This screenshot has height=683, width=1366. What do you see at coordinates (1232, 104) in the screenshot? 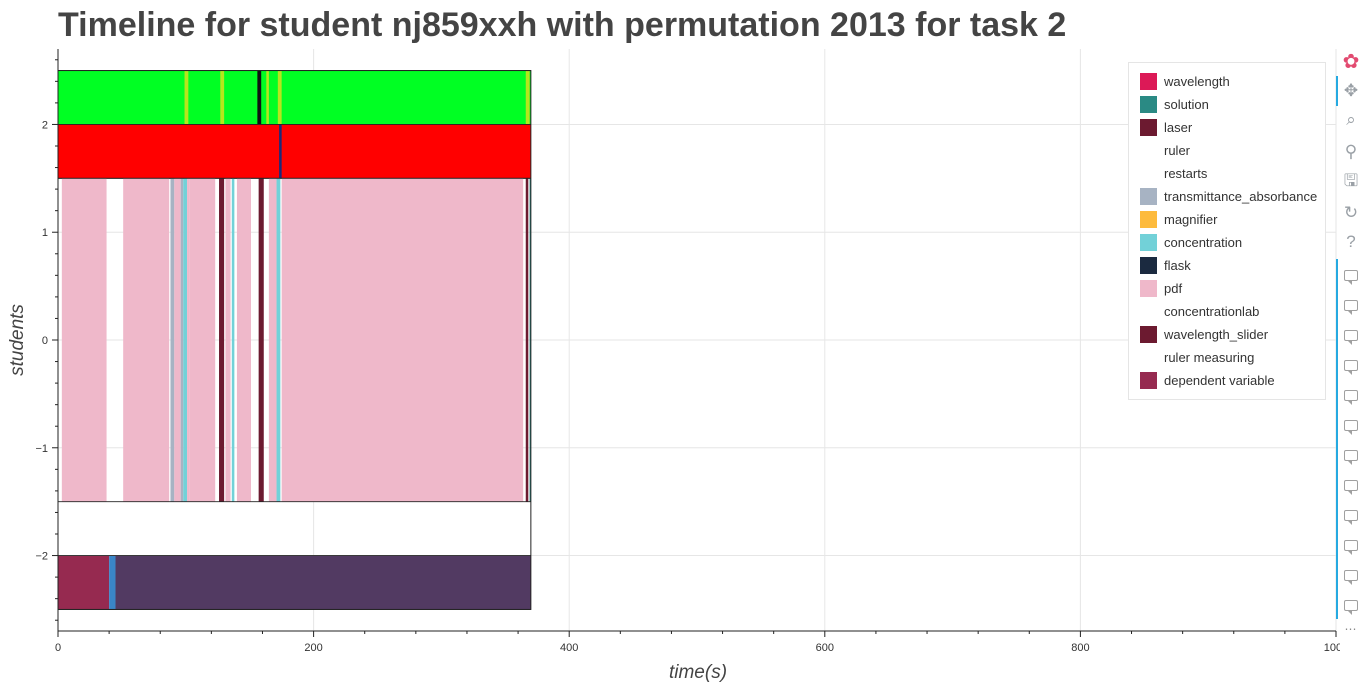
I see `legend-item: solution` at bounding box center [1232, 104].